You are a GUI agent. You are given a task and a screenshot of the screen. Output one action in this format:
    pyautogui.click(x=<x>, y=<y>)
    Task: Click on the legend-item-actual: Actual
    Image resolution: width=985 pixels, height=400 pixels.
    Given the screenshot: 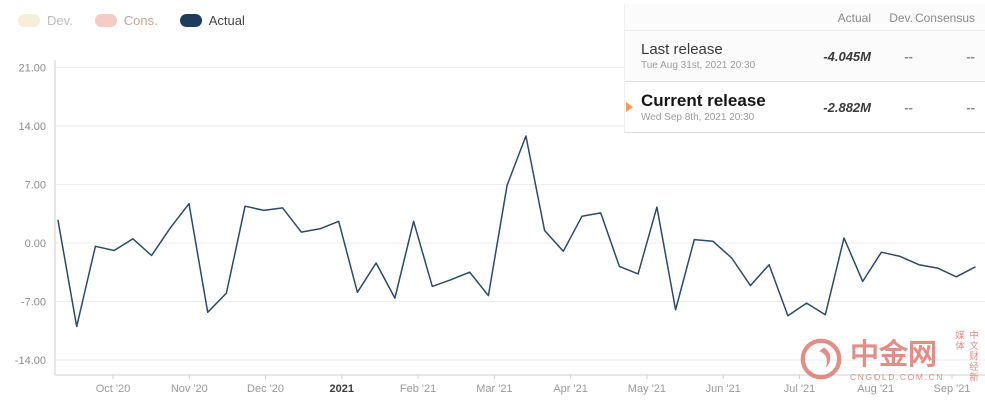 What is the action you would take?
    pyautogui.click(x=212, y=20)
    